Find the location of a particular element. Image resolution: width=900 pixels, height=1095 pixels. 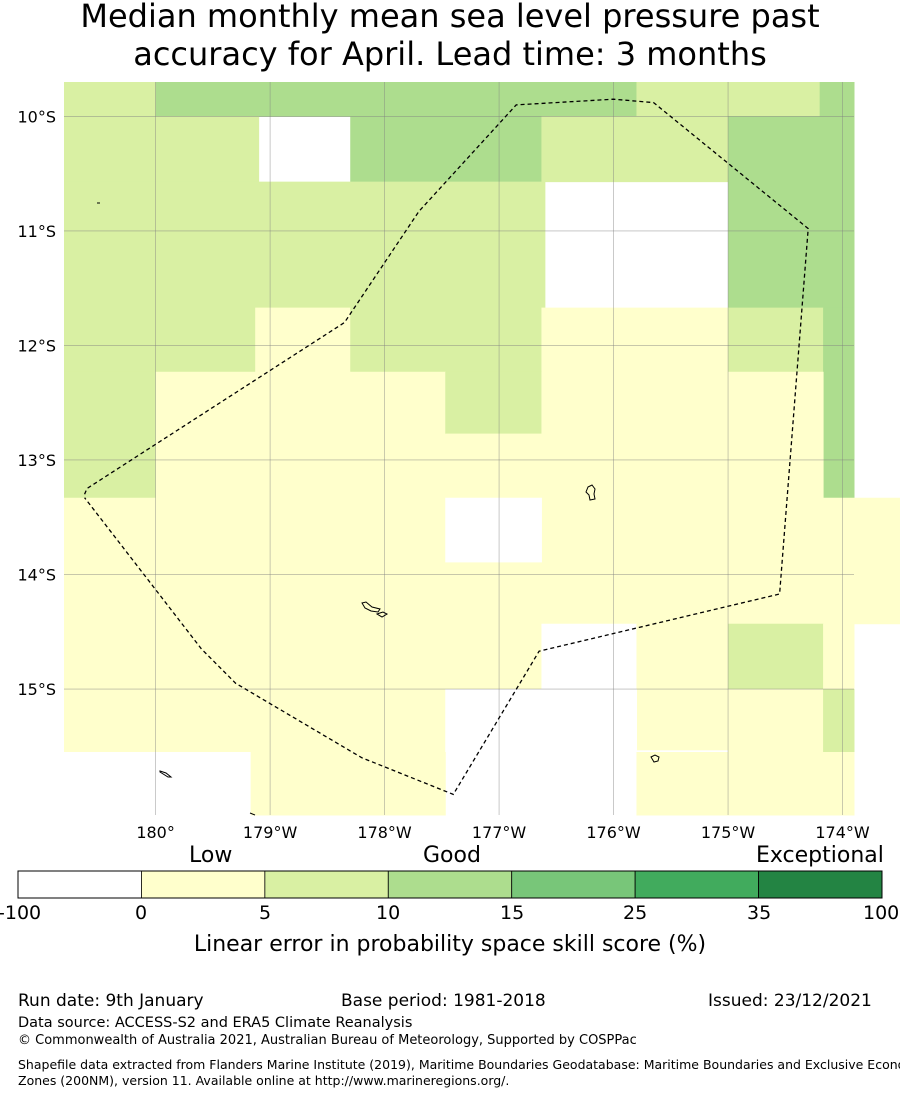

island-niulakita-west is located at coordinates (371, 607).